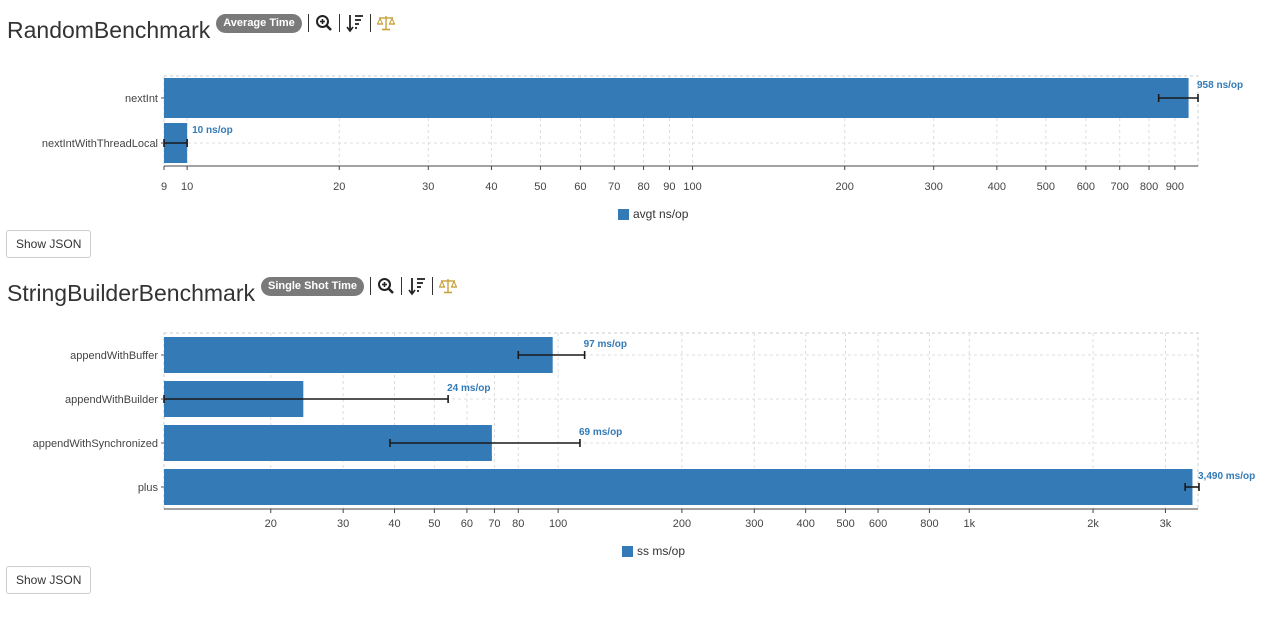 The width and height of the screenshot is (1270, 620). Describe the element at coordinates (313, 286) in the screenshot. I see `mode-badge: Single Shot Time` at that location.